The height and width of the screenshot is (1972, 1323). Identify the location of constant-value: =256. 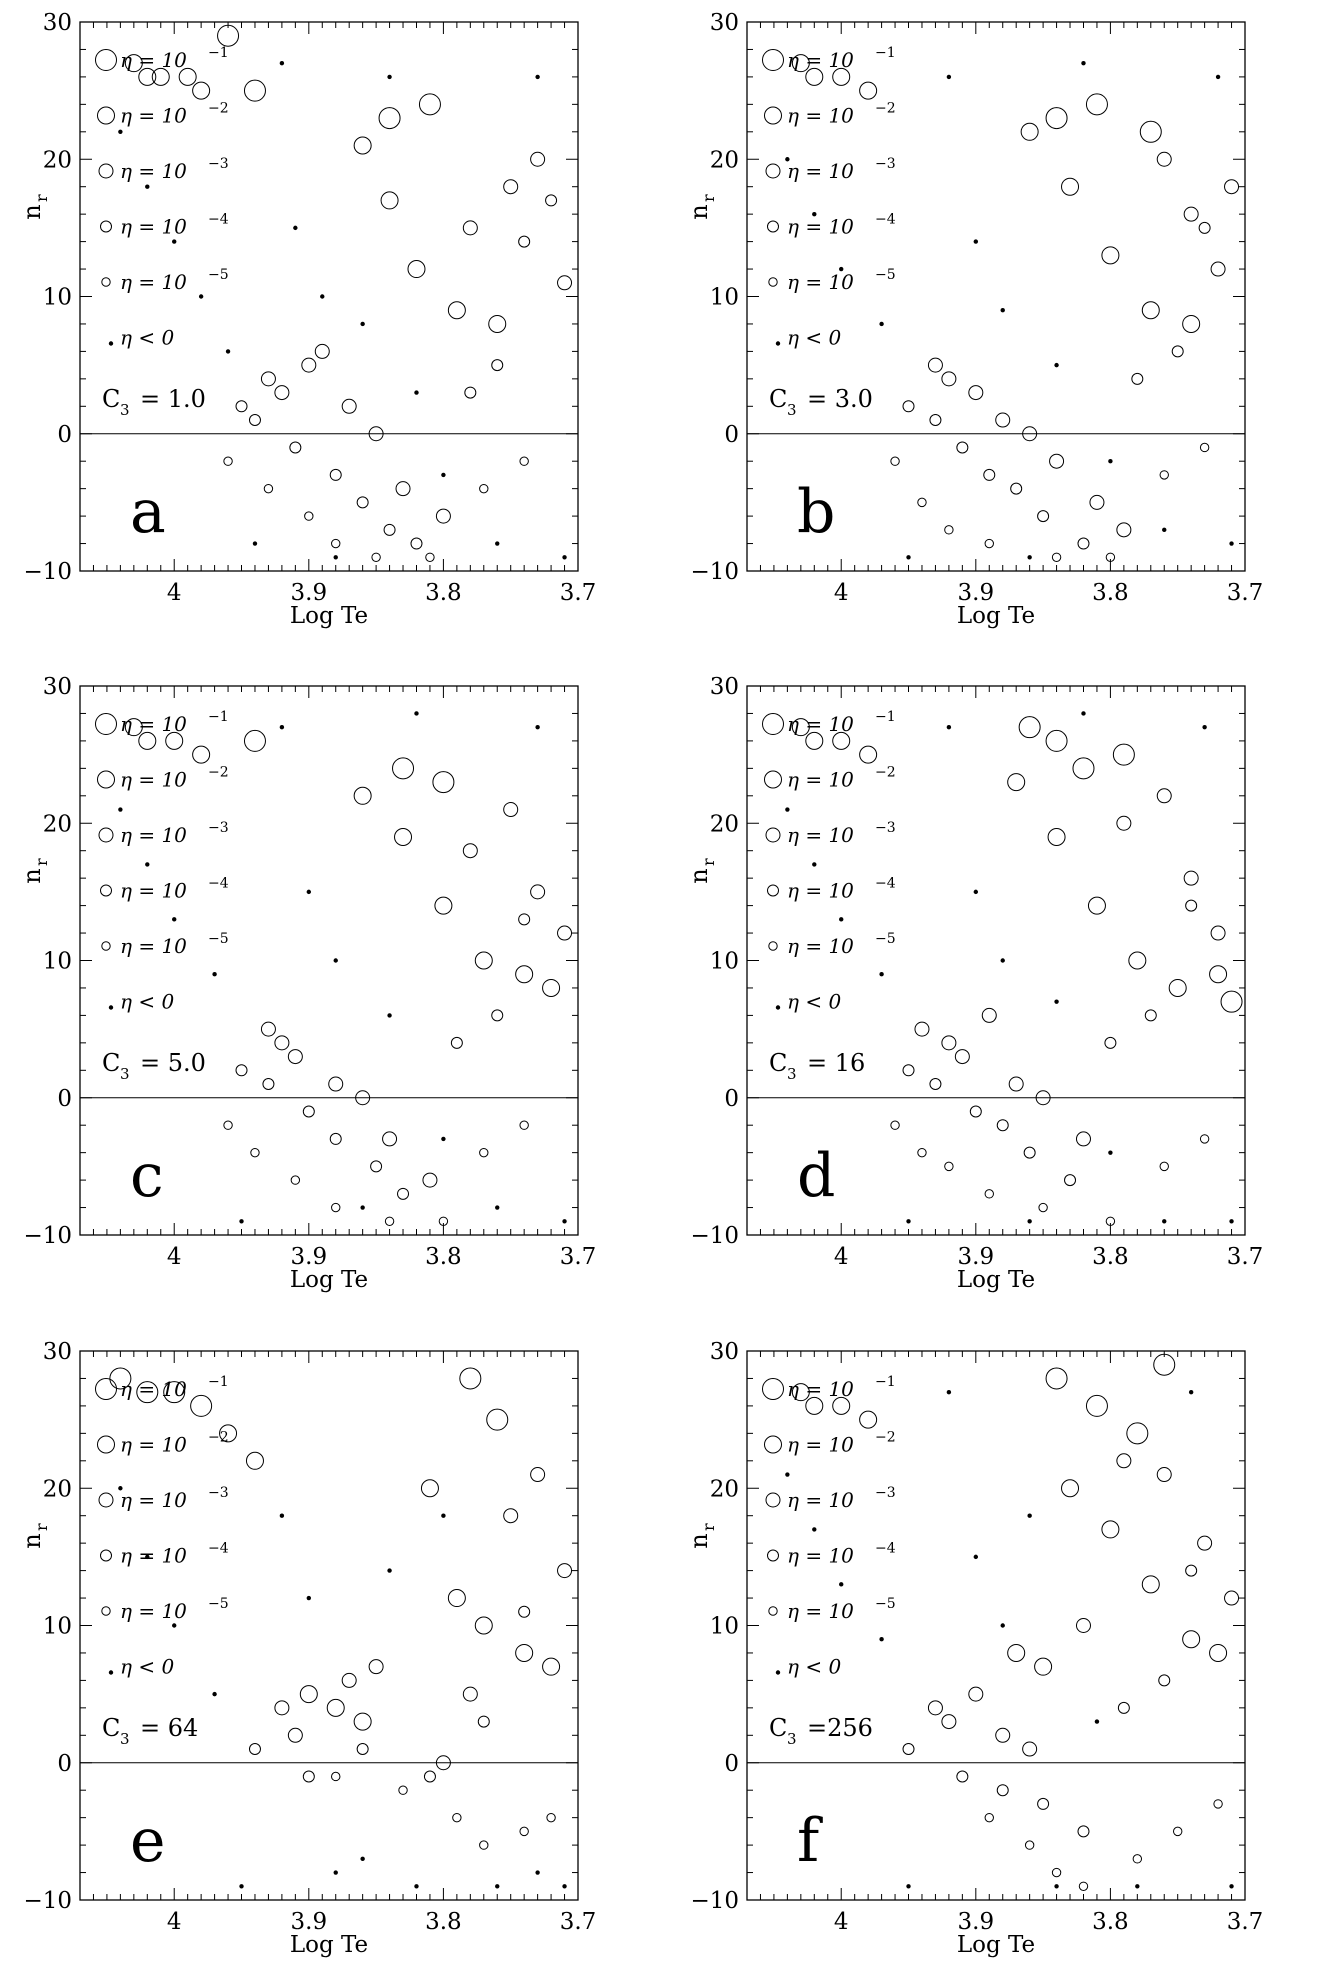
(840, 1728).